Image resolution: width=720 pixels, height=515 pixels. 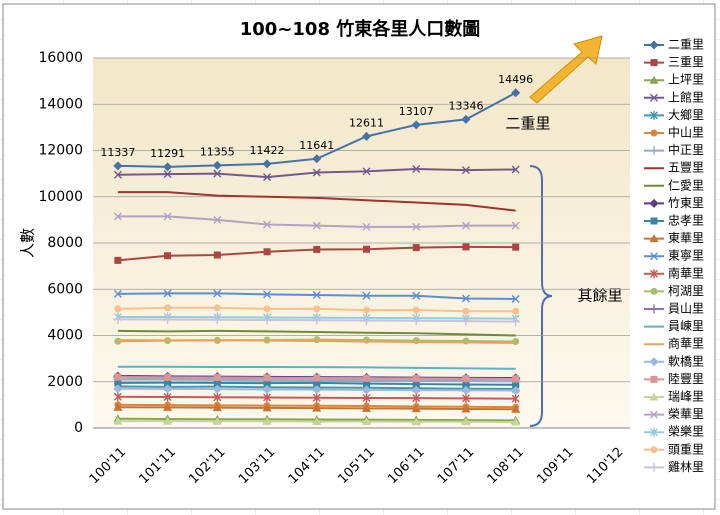 I want to click on y-tick-label: 16000, so click(x=60, y=58).